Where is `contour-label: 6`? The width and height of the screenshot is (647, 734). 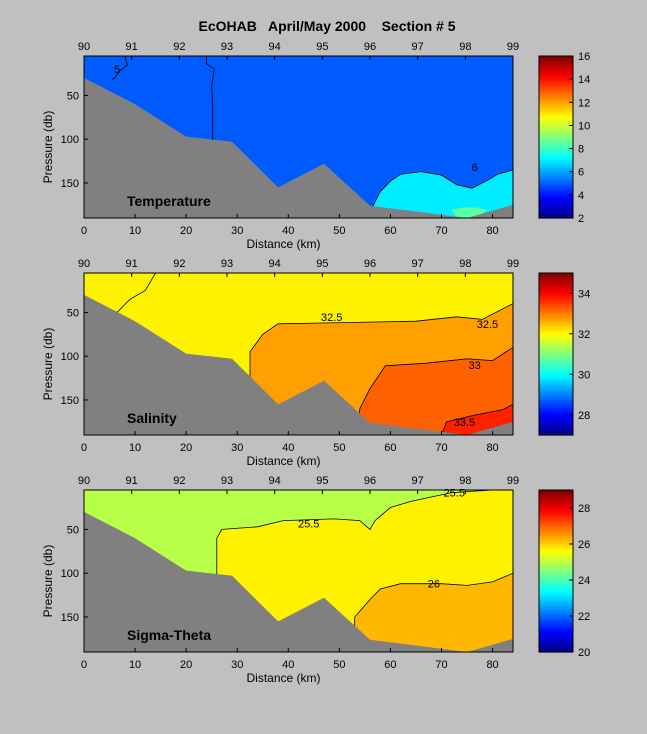 contour-label: 6 is located at coordinates (475, 168).